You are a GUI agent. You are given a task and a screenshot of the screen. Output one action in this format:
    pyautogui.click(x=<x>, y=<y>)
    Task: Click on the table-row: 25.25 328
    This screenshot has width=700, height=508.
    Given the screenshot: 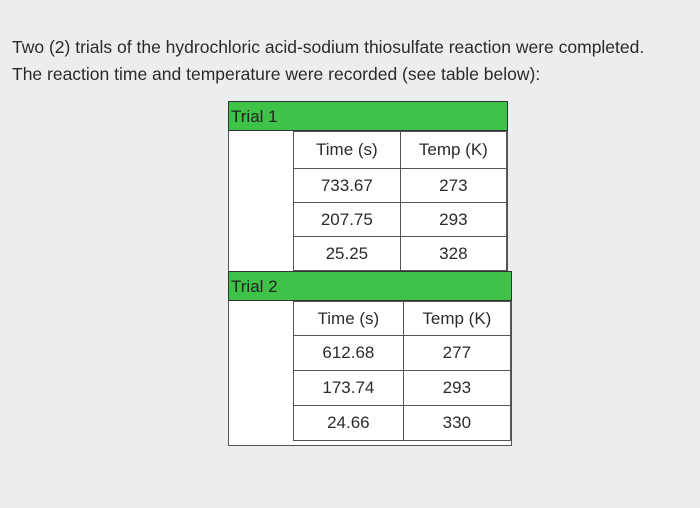 What is the action you would take?
    pyautogui.click(x=400, y=253)
    